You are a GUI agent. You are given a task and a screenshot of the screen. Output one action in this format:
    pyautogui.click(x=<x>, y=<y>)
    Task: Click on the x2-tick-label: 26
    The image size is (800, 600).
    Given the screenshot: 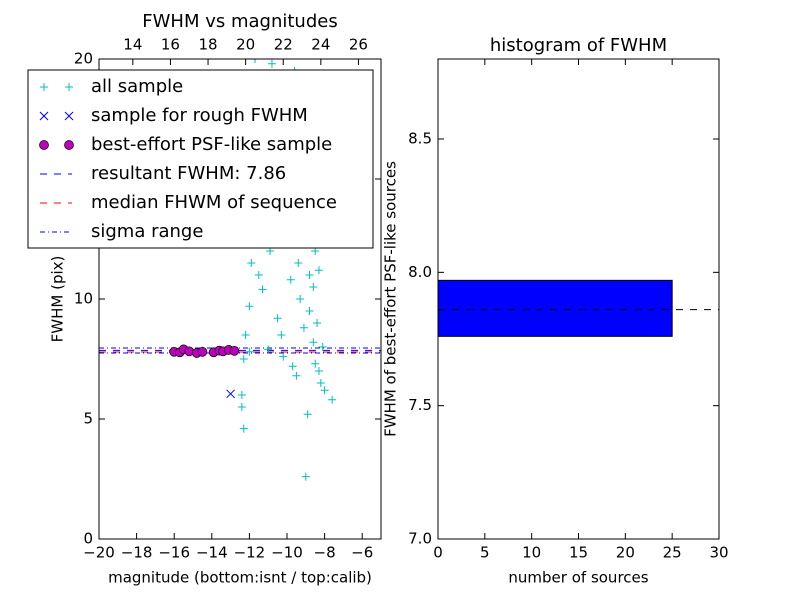 What is the action you would take?
    pyautogui.click(x=358, y=45)
    